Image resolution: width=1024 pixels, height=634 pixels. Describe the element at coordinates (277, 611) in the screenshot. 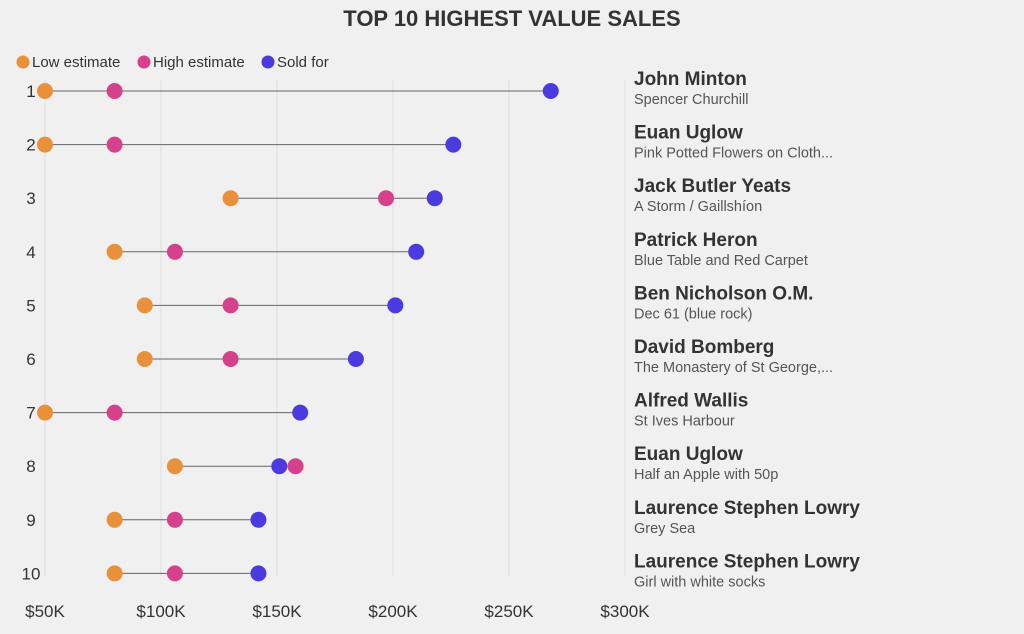

I see `x-tick-label: $150K` at that location.